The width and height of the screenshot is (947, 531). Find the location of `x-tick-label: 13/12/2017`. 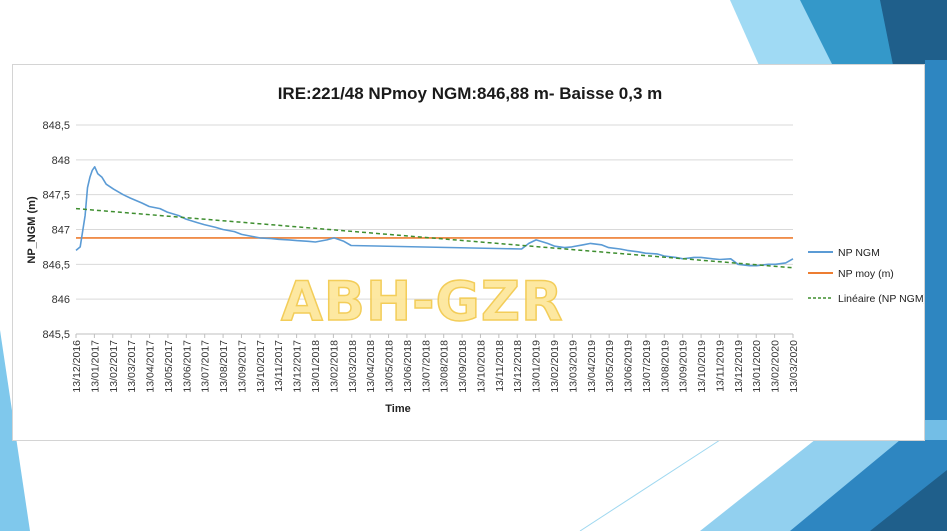

x-tick-label: 13/12/2017 is located at coordinates (298, 366).